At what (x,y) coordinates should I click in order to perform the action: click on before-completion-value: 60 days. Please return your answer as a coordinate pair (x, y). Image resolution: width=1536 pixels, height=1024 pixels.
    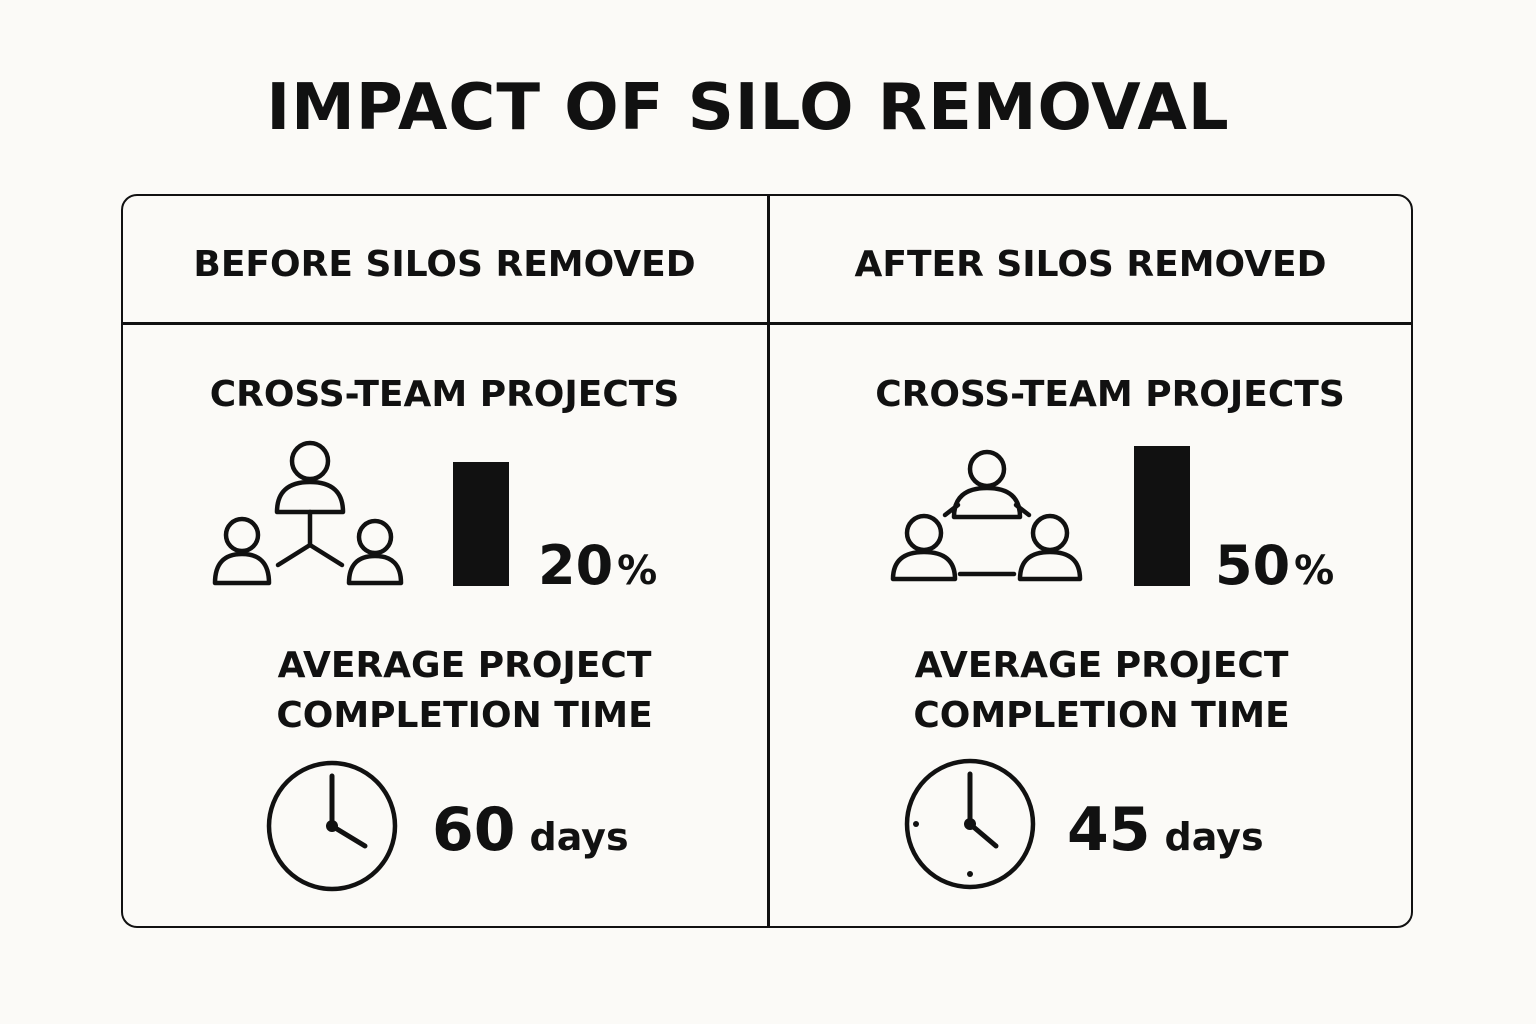
    Looking at the image, I should click on (530, 837).